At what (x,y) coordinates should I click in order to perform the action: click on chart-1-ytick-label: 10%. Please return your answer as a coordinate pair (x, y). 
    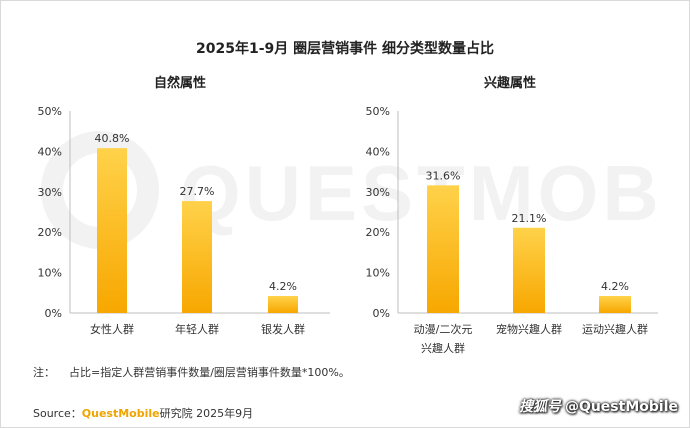
    Looking at the image, I should click on (378, 273).